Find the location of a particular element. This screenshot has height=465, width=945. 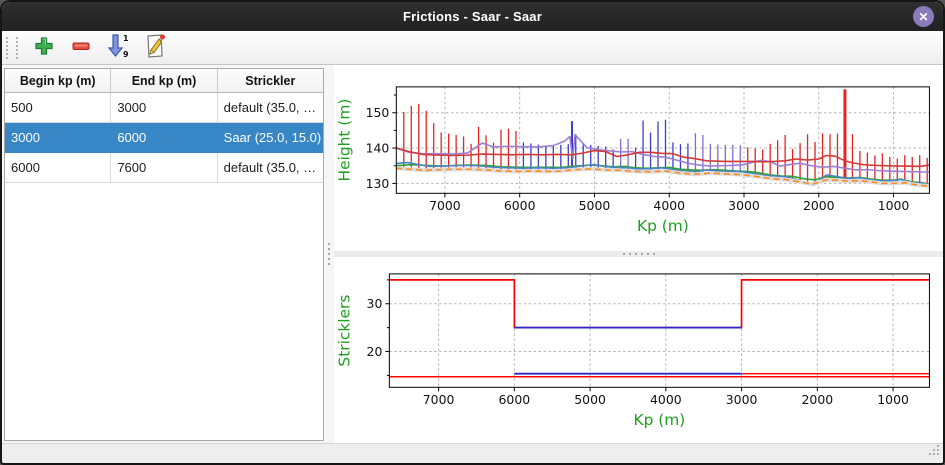

titlebar: Frictions - Saar - Saar ✕ is located at coordinates (472, 16).